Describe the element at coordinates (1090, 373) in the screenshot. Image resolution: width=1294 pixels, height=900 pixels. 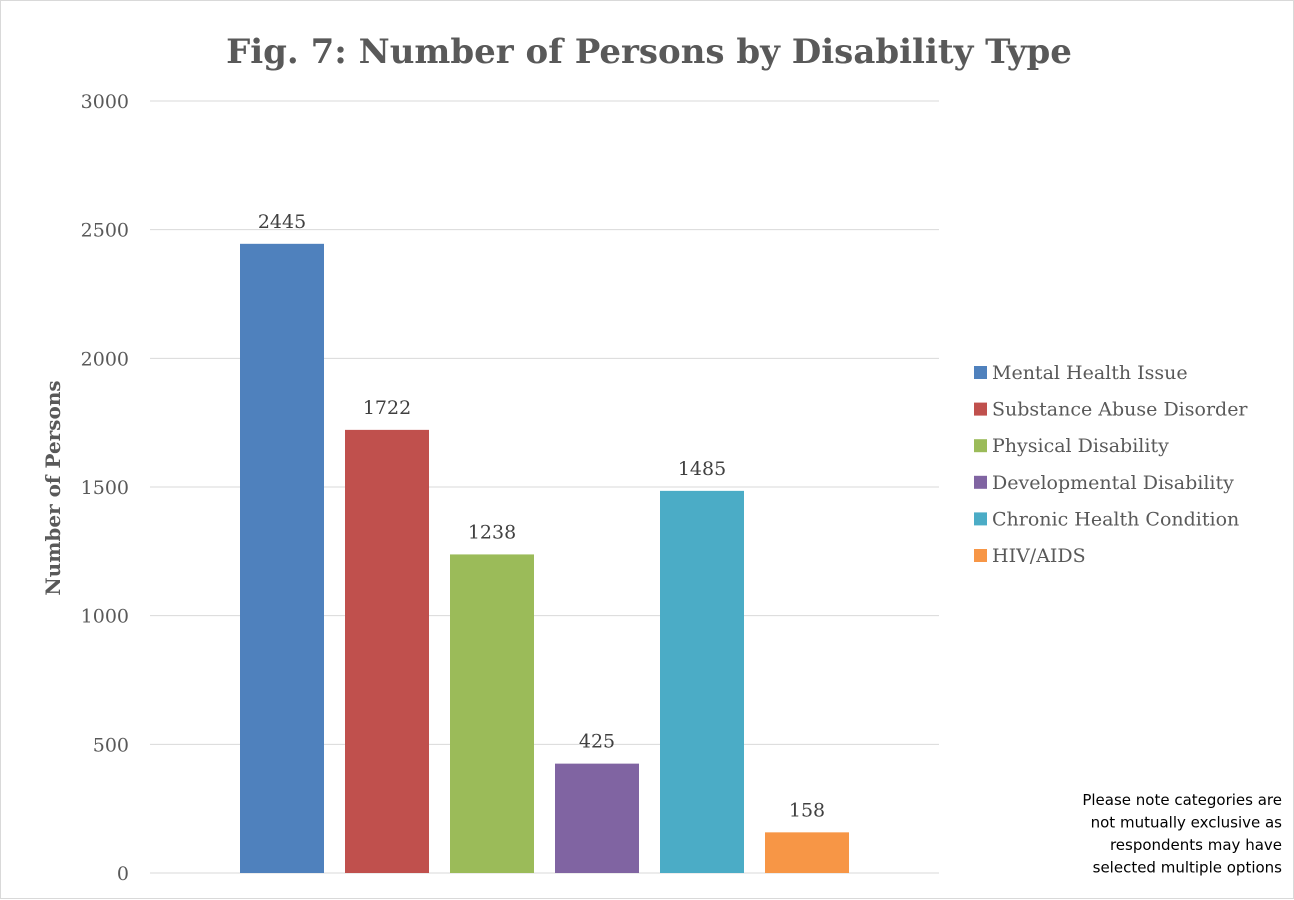
I see `legend-entry: Mental Health Issue` at that location.